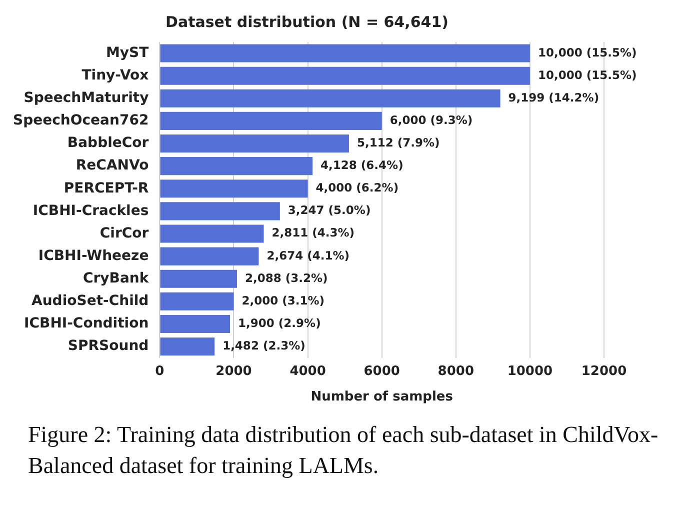  What do you see at coordinates (313, 233) in the screenshot?
I see `data-label: 2,811 (4.3%)` at bounding box center [313, 233].